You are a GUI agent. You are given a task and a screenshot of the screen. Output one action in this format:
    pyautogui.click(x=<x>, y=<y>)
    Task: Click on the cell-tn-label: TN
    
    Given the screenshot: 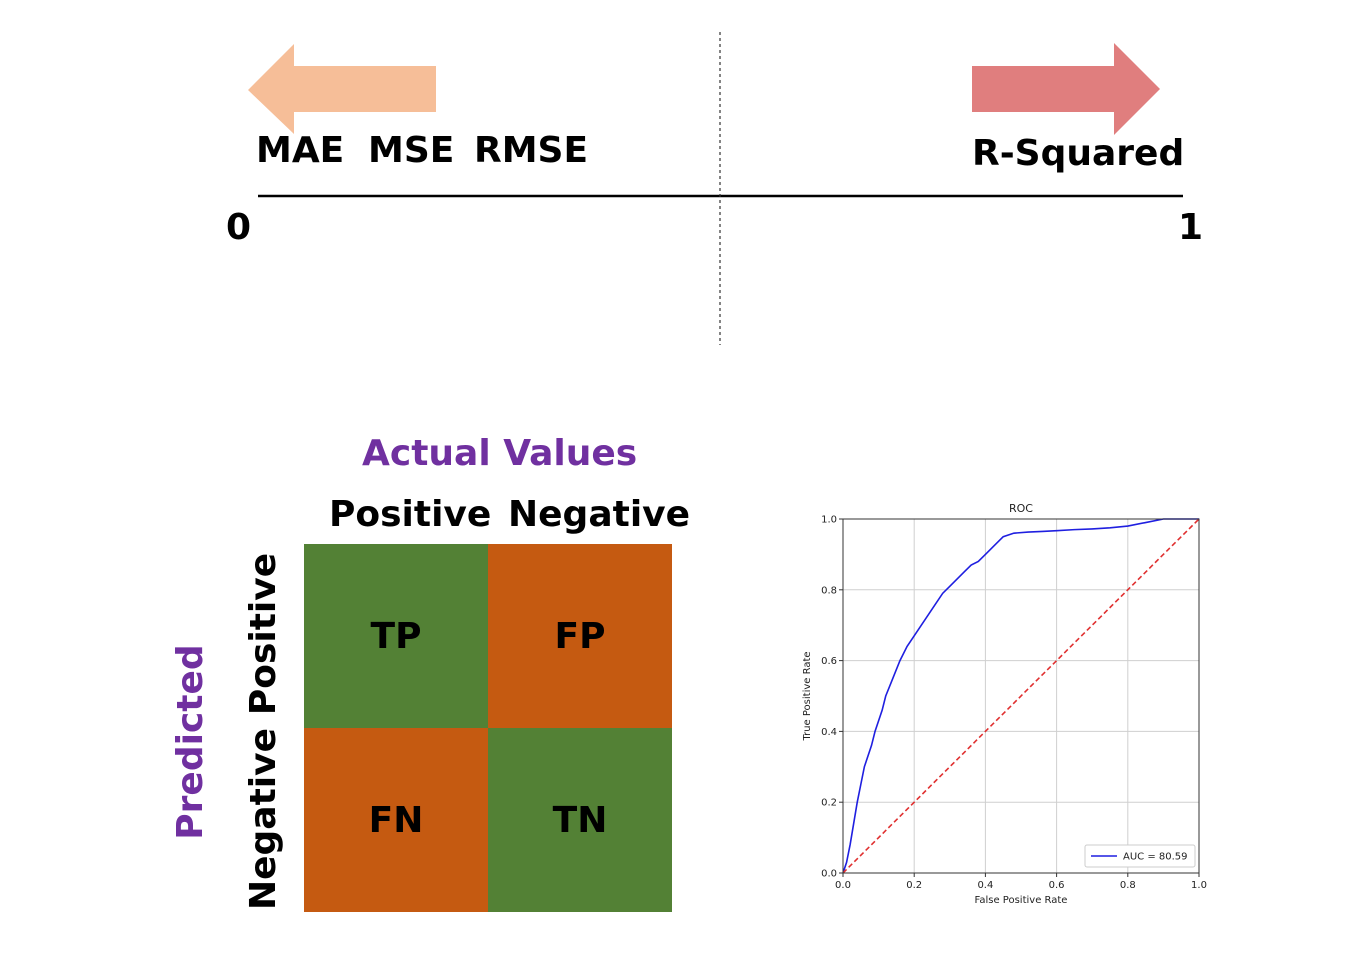 What is the action you would take?
    pyautogui.click(x=580, y=820)
    